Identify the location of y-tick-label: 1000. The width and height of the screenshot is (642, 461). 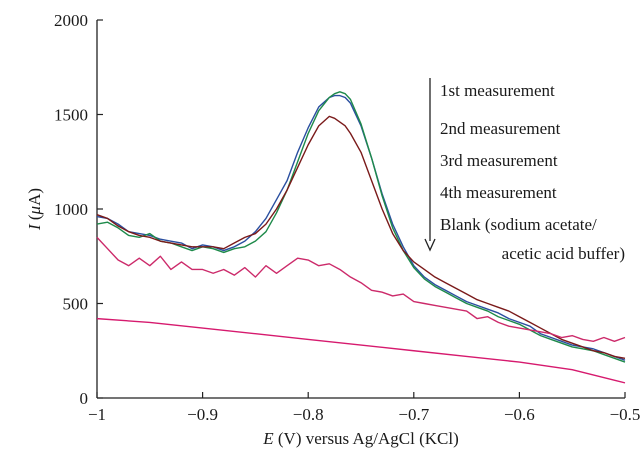
(71, 209).